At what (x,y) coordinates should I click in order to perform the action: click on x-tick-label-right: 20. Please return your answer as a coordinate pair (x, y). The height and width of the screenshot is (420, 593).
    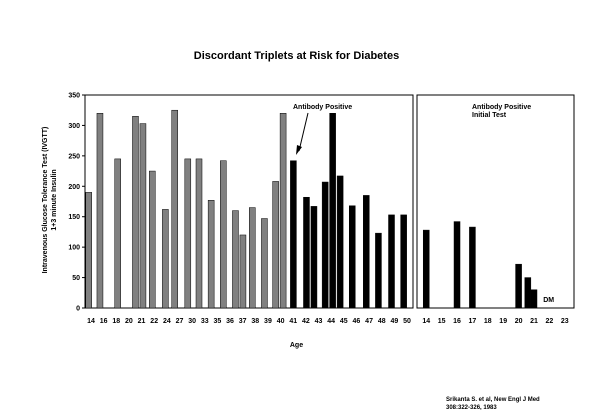
    Looking at the image, I should click on (519, 321).